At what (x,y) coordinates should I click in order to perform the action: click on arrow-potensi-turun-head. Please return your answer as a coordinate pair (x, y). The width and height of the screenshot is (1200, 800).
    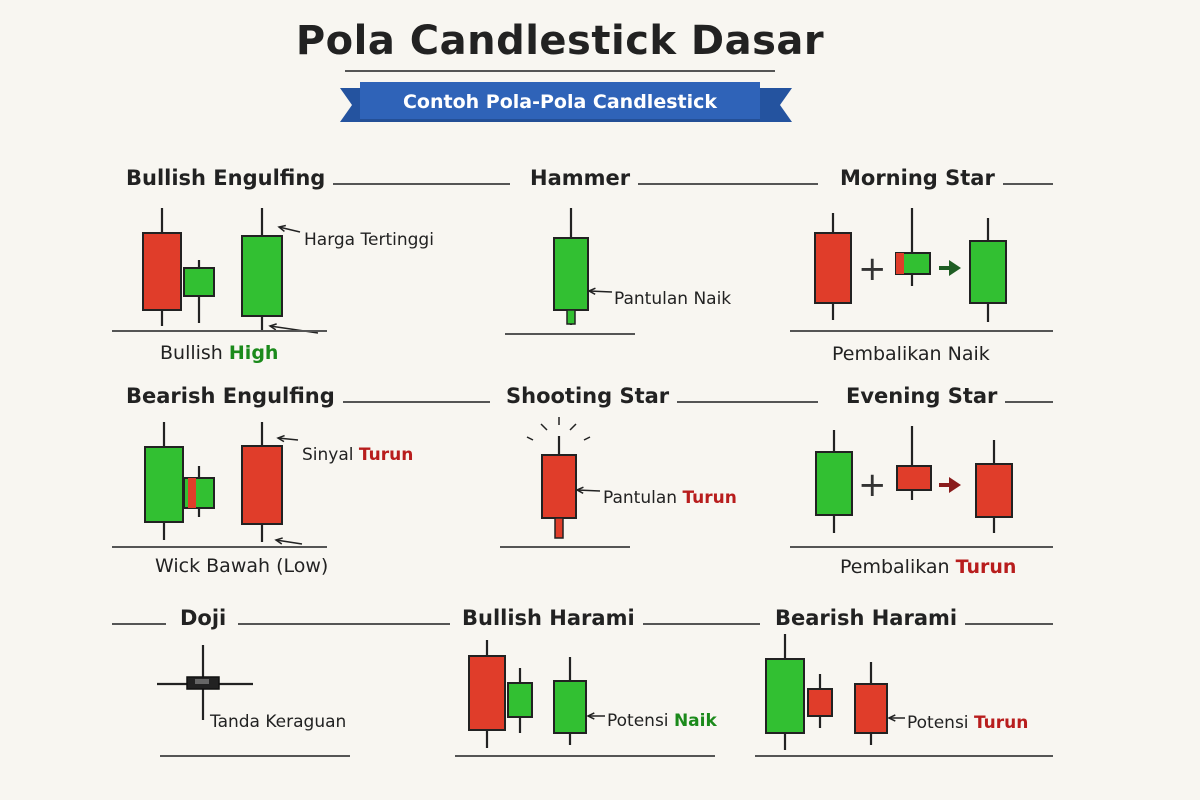
    Looking at the image, I should click on (891, 718).